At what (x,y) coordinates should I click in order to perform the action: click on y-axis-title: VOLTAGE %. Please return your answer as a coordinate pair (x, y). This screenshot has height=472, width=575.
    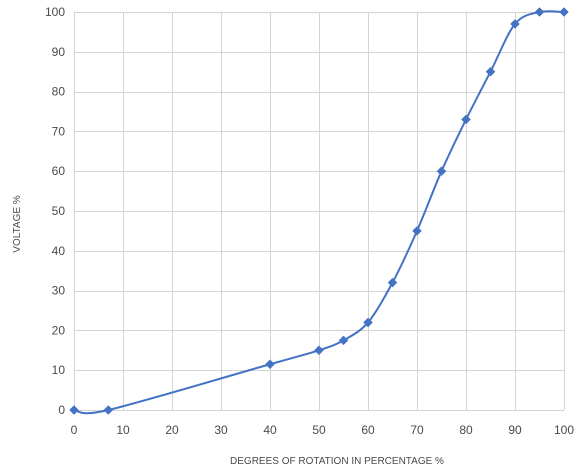
    Looking at the image, I should click on (17, 224).